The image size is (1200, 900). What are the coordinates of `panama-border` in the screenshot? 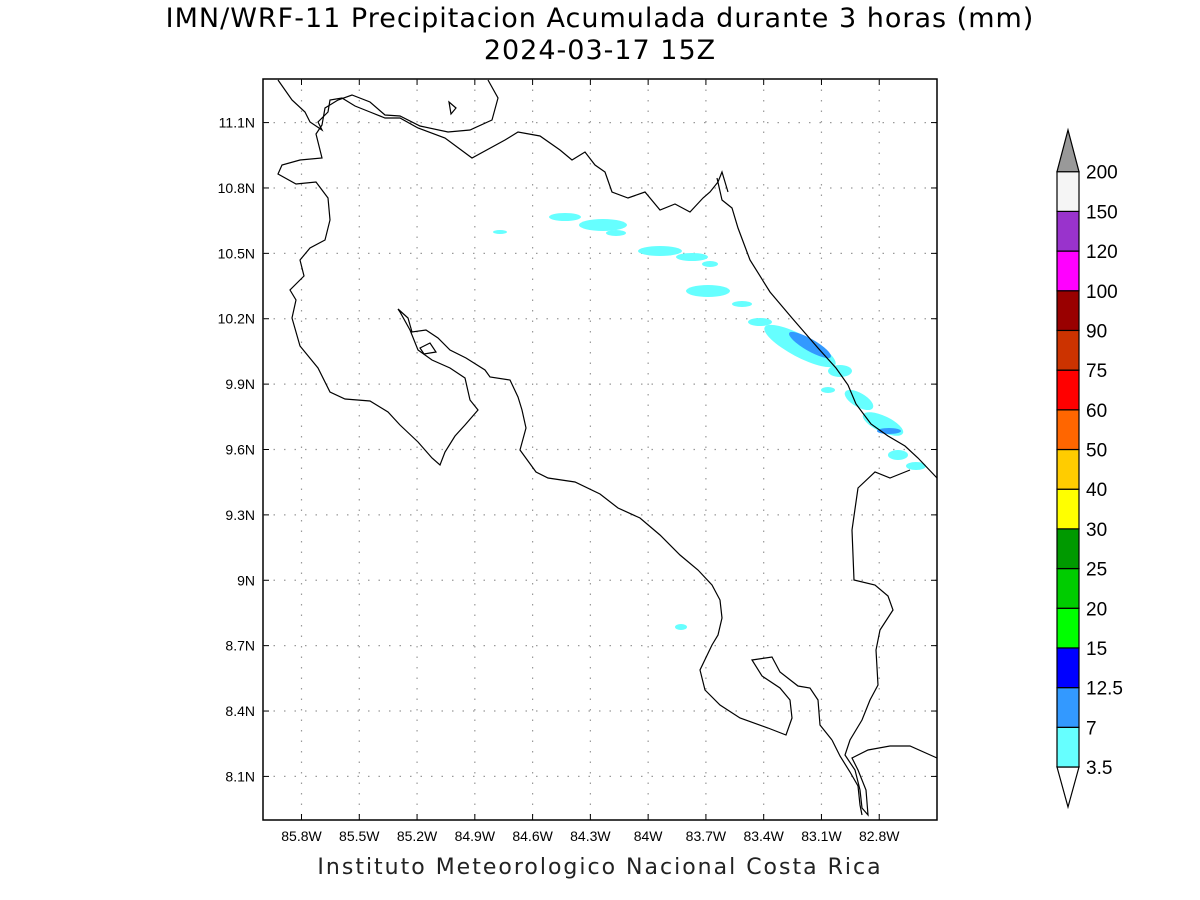 It's located at (891, 643).